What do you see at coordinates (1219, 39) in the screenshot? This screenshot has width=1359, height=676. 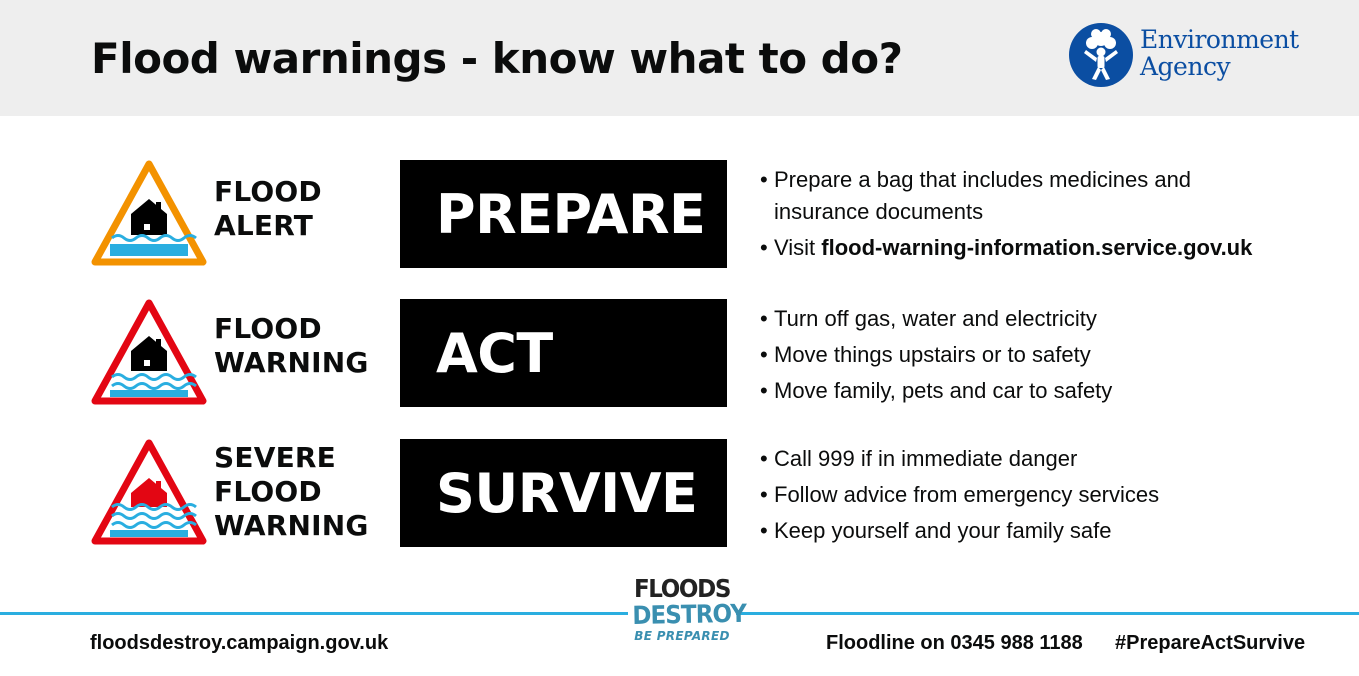 I see `logo-line-1: Environment` at bounding box center [1219, 39].